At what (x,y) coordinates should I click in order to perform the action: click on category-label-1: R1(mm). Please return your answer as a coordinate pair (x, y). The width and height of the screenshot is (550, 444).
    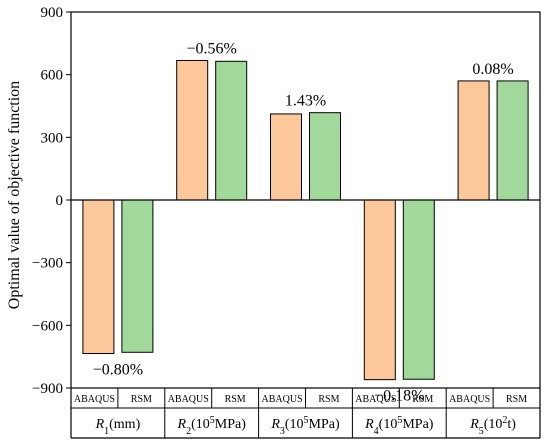
    Looking at the image, I should click on (118, 427).